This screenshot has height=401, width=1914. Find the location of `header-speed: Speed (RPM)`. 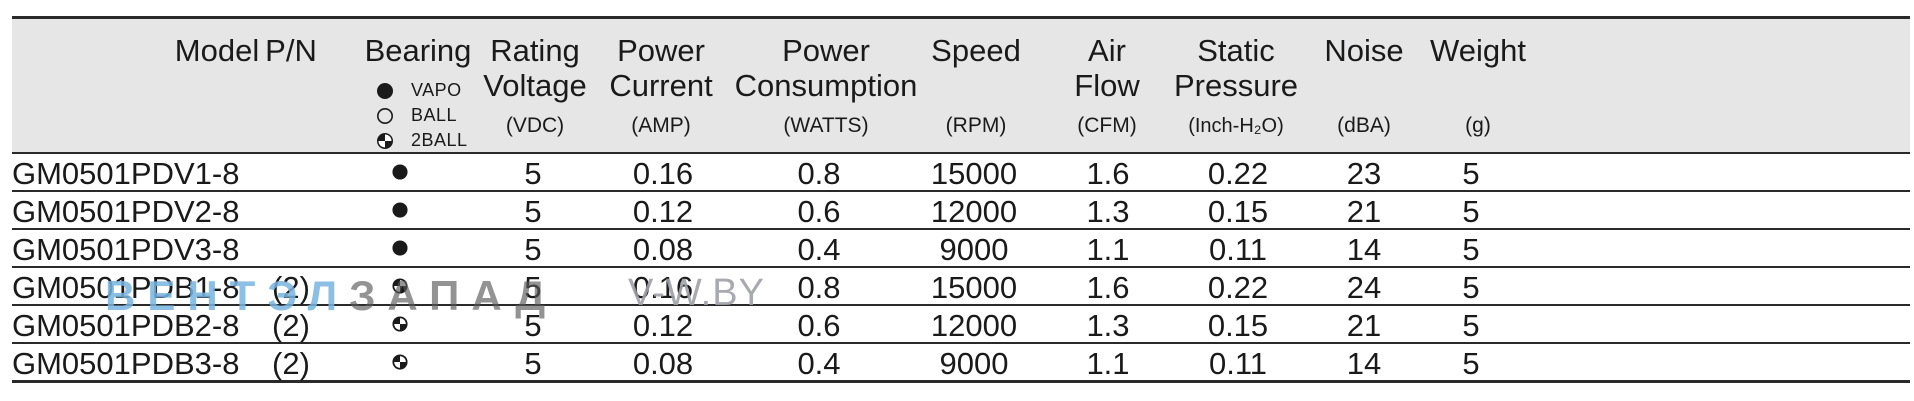

header-speed: Speed (RPM) is located at coordinates (976, 85).